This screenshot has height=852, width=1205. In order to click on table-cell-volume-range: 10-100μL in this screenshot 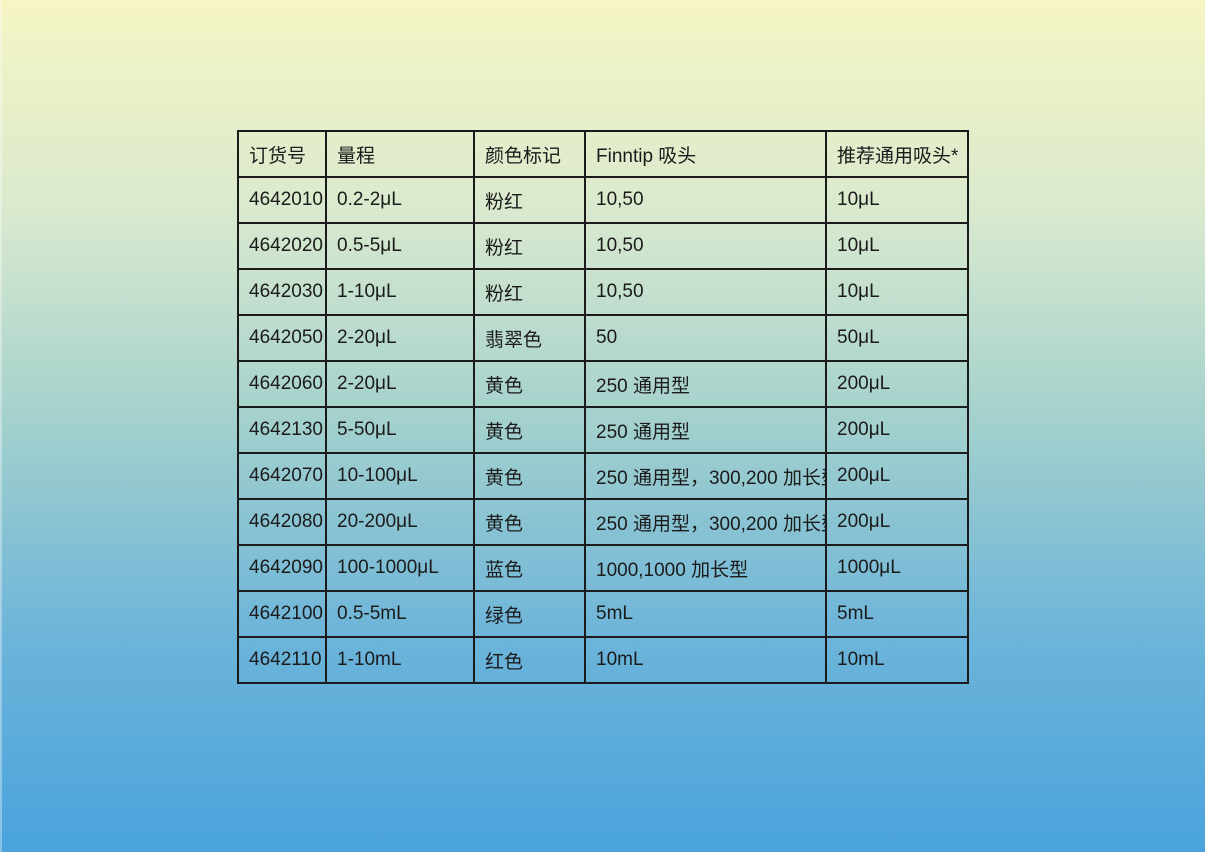, I will do `click(400, 476)`.